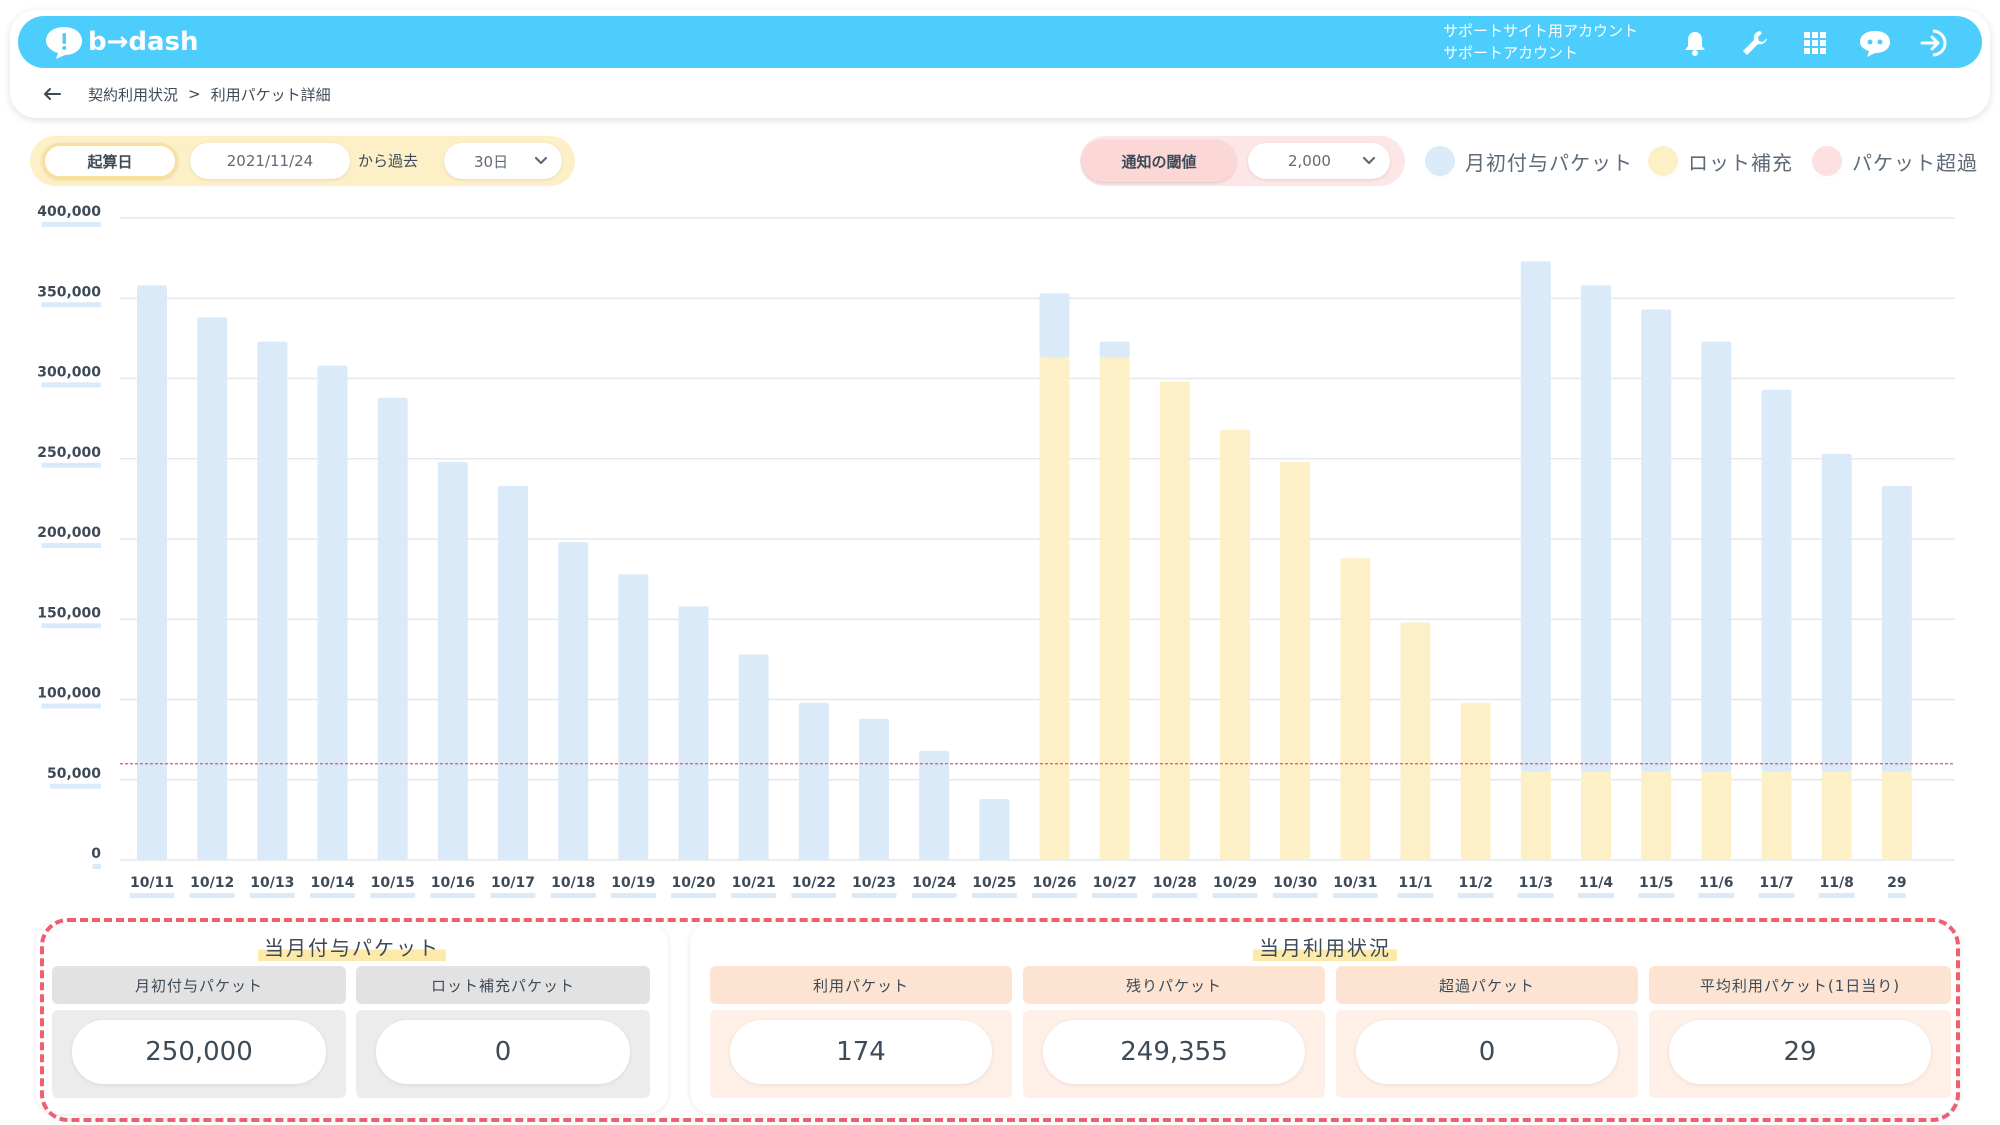 The width and height of the screenshot is (2000, 1125). I want to click on x-tick-label: 10/30, so click(1295, 883).